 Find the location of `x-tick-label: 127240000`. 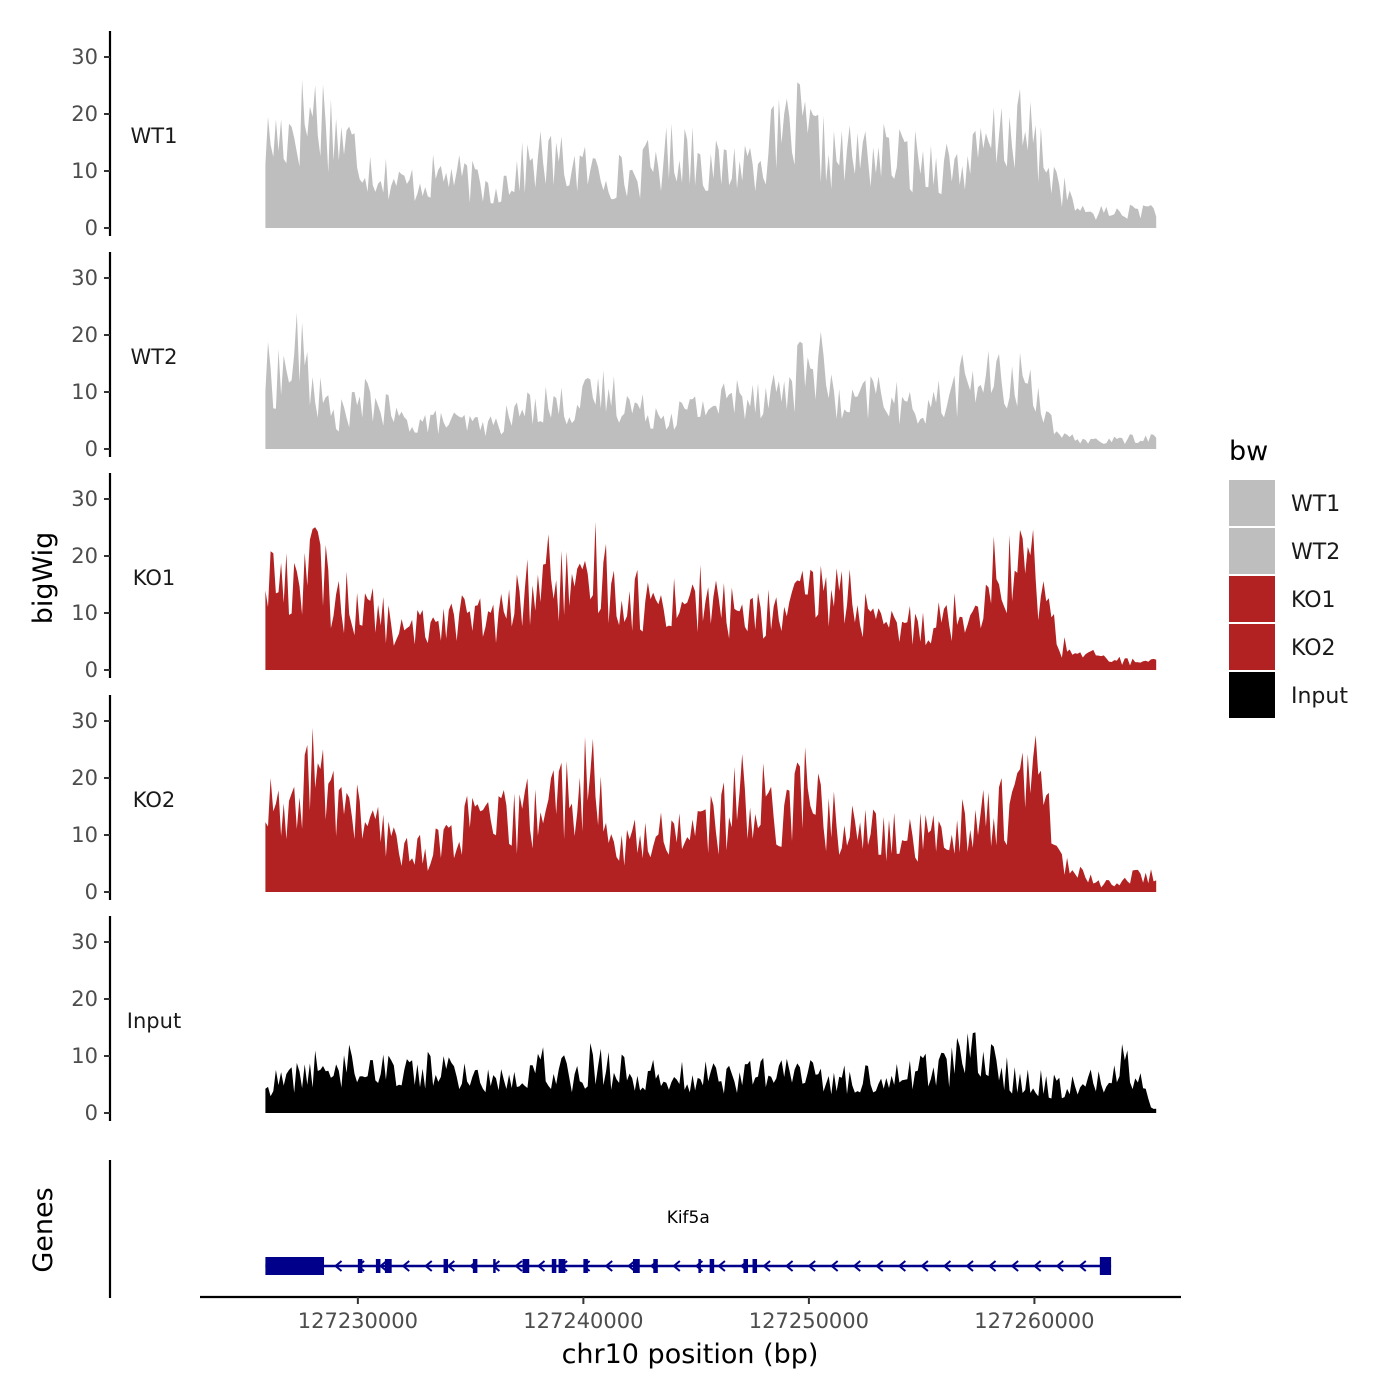

x-tick-label: 127240000 is located at coordinates (583, 1321).